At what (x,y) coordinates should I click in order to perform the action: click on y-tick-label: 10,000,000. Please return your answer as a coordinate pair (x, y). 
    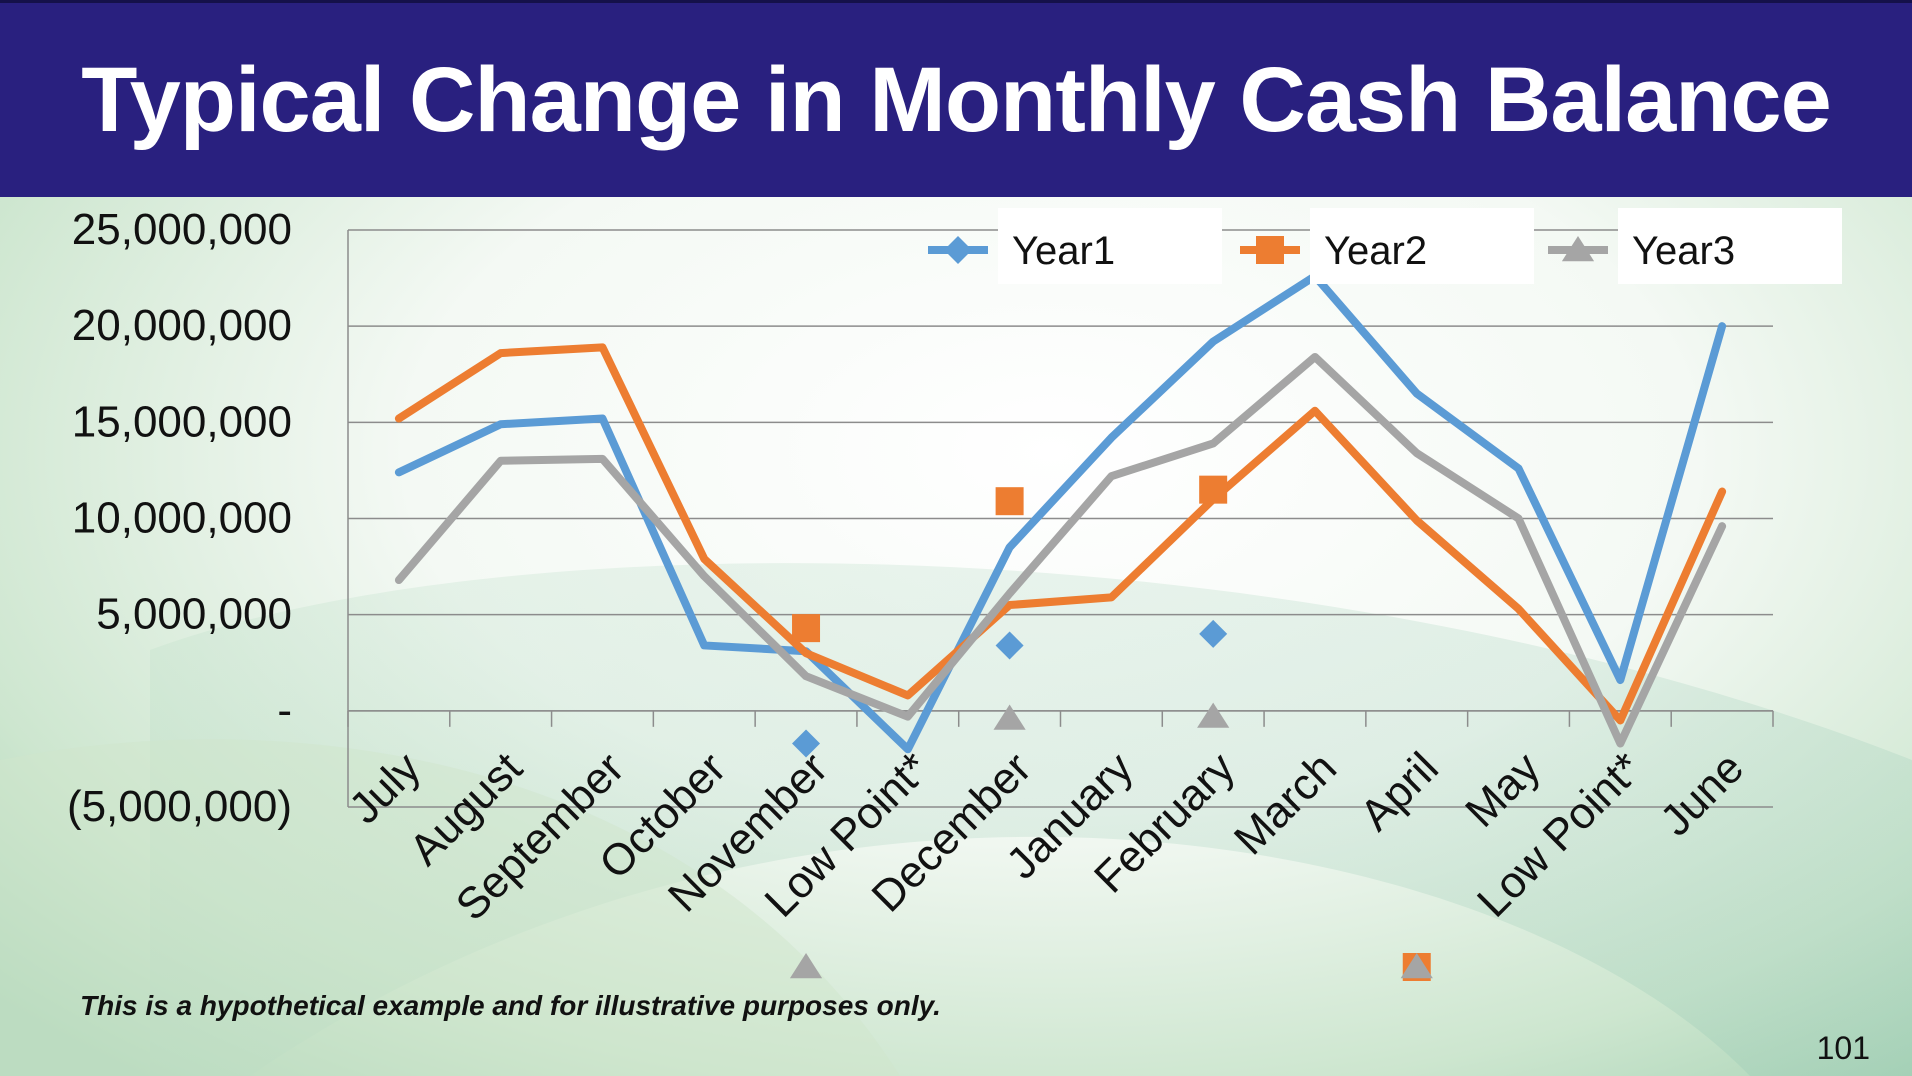
    Looking at the image, I should click on (182, 518).